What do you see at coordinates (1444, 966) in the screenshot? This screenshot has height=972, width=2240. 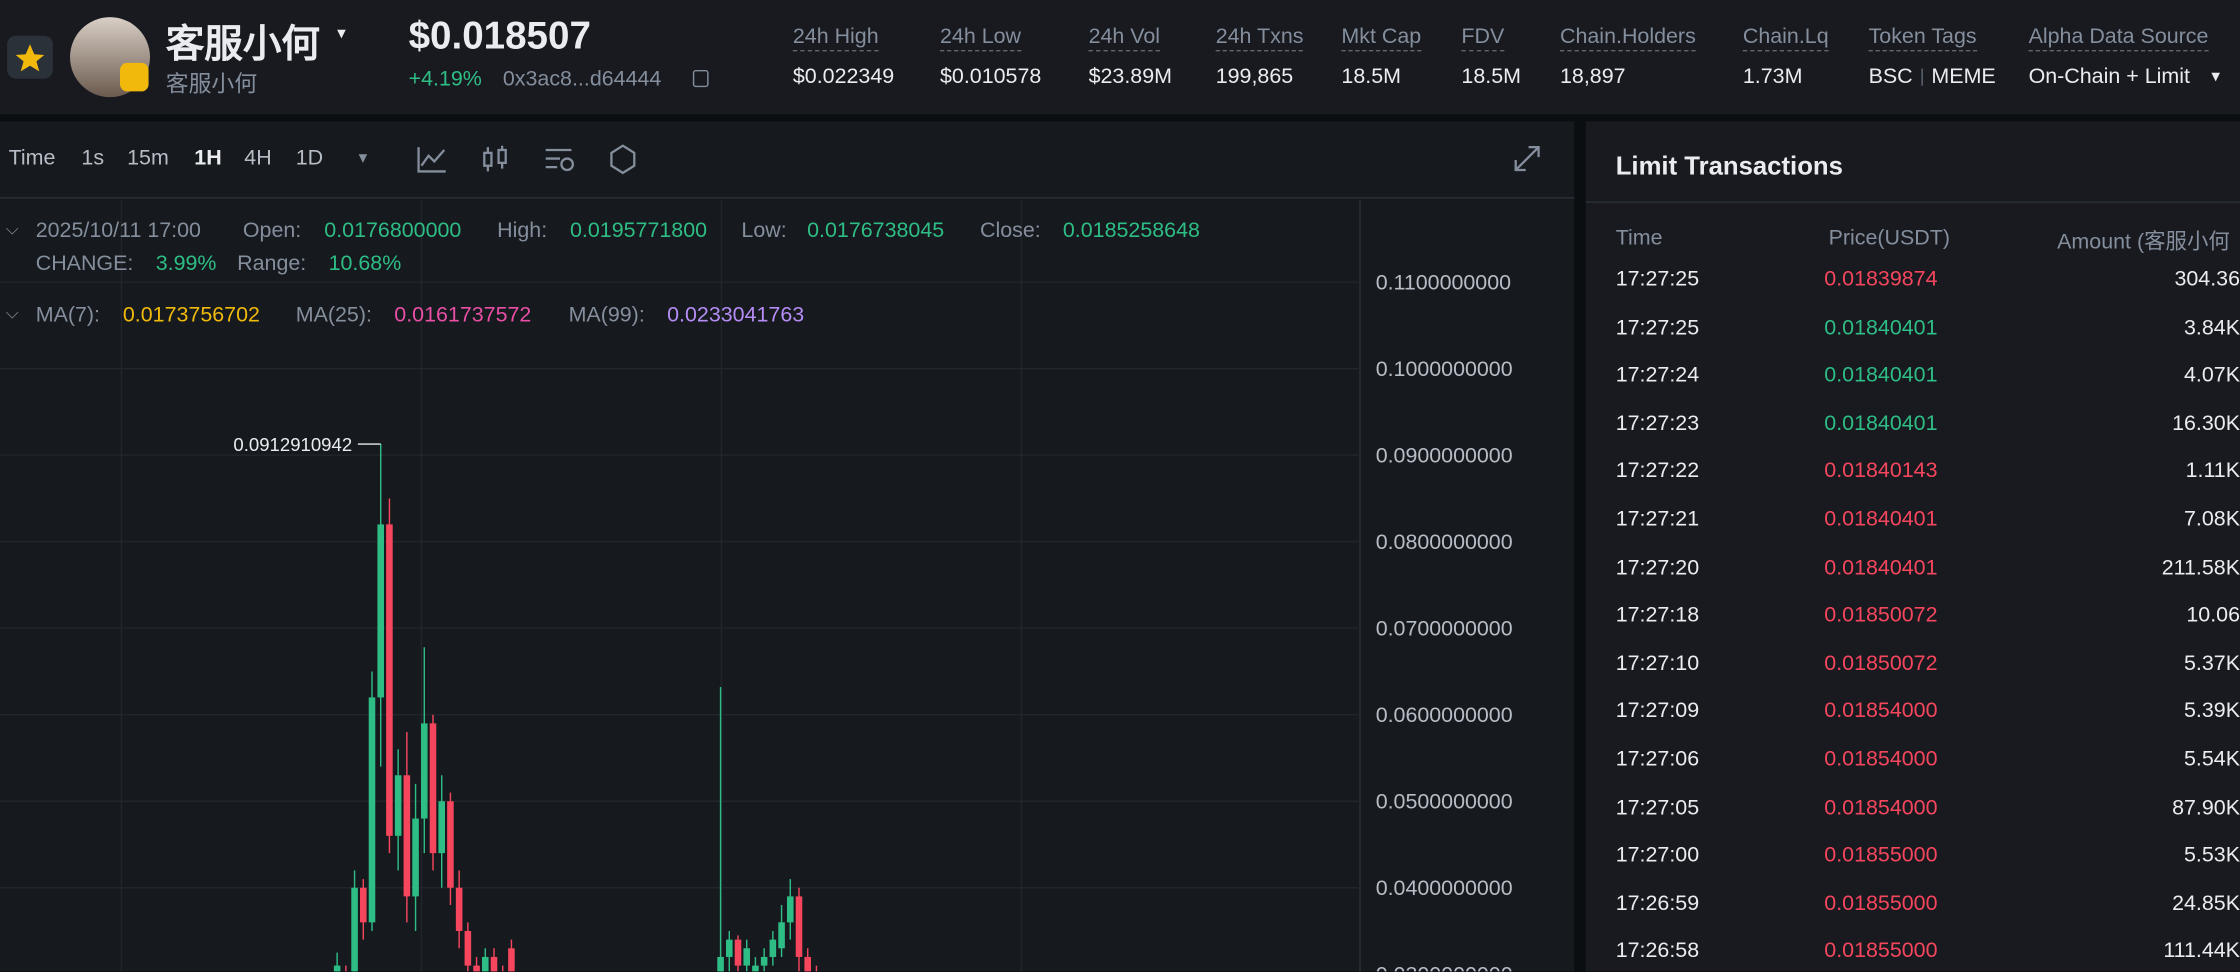 I see `y-tick-label: 0.0300000000` at bounding box center [1444, 966].